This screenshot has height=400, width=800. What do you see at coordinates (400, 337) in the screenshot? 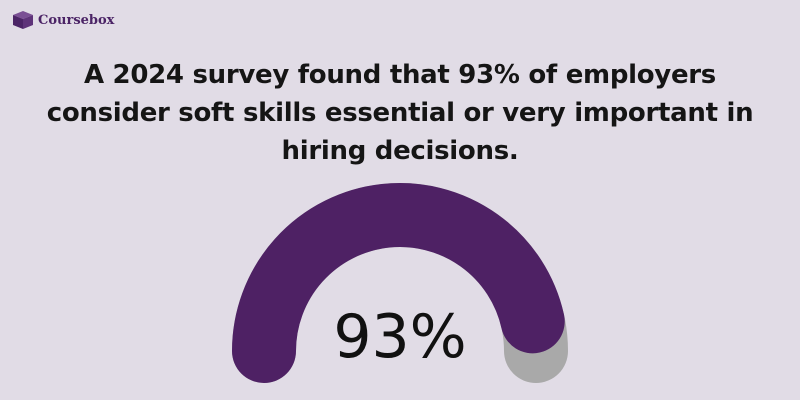
I see `gauge-value-label: 93%` at bounding box center [400, 337].